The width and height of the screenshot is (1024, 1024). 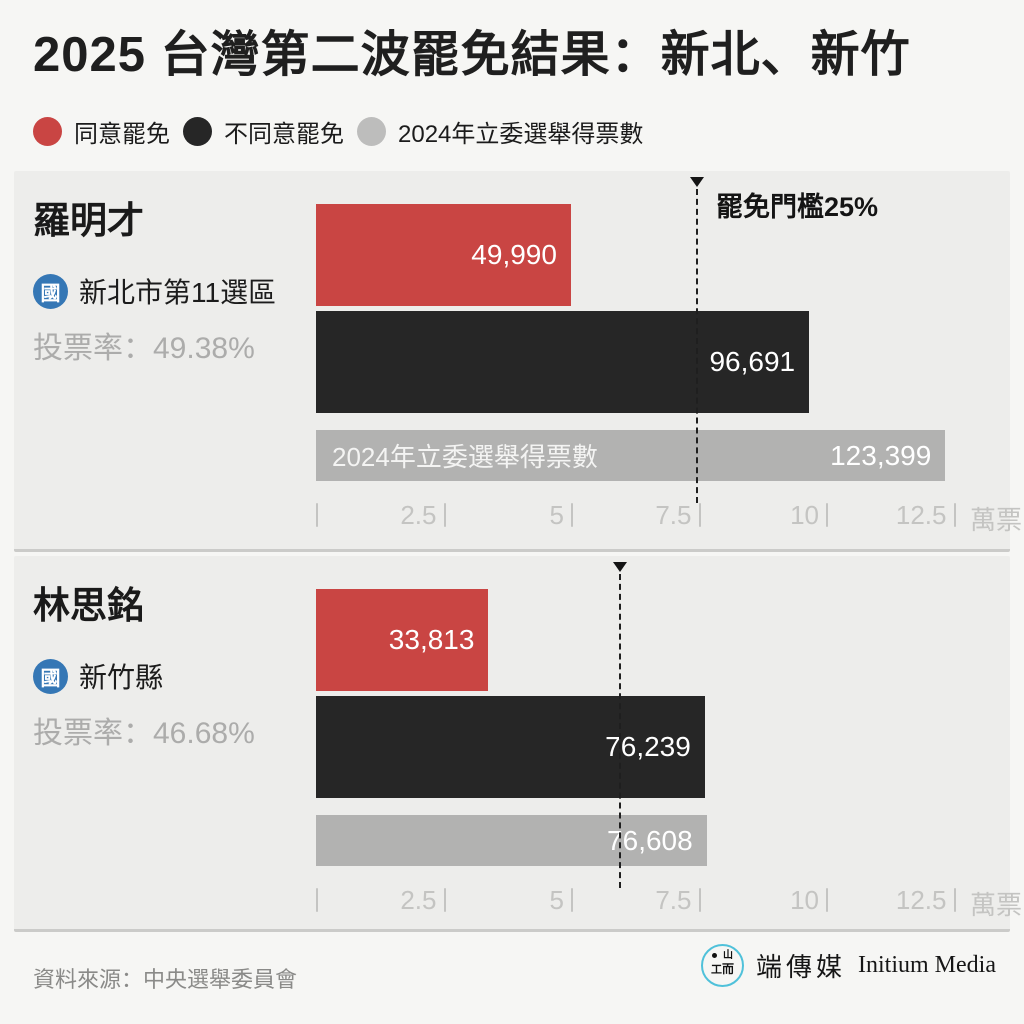 I want to click on bar-election2024-label: 2024年立委選舉得票數, so click(x=465, y=457).